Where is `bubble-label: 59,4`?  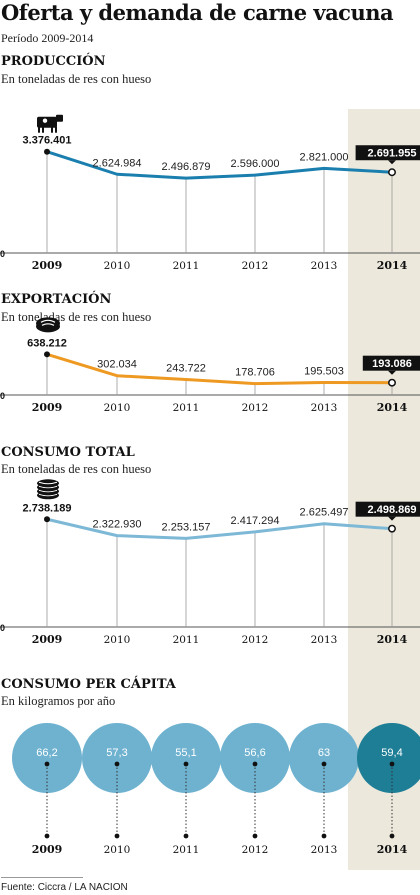
bubble-label: 59,4 is located at coordinates (391, 753).